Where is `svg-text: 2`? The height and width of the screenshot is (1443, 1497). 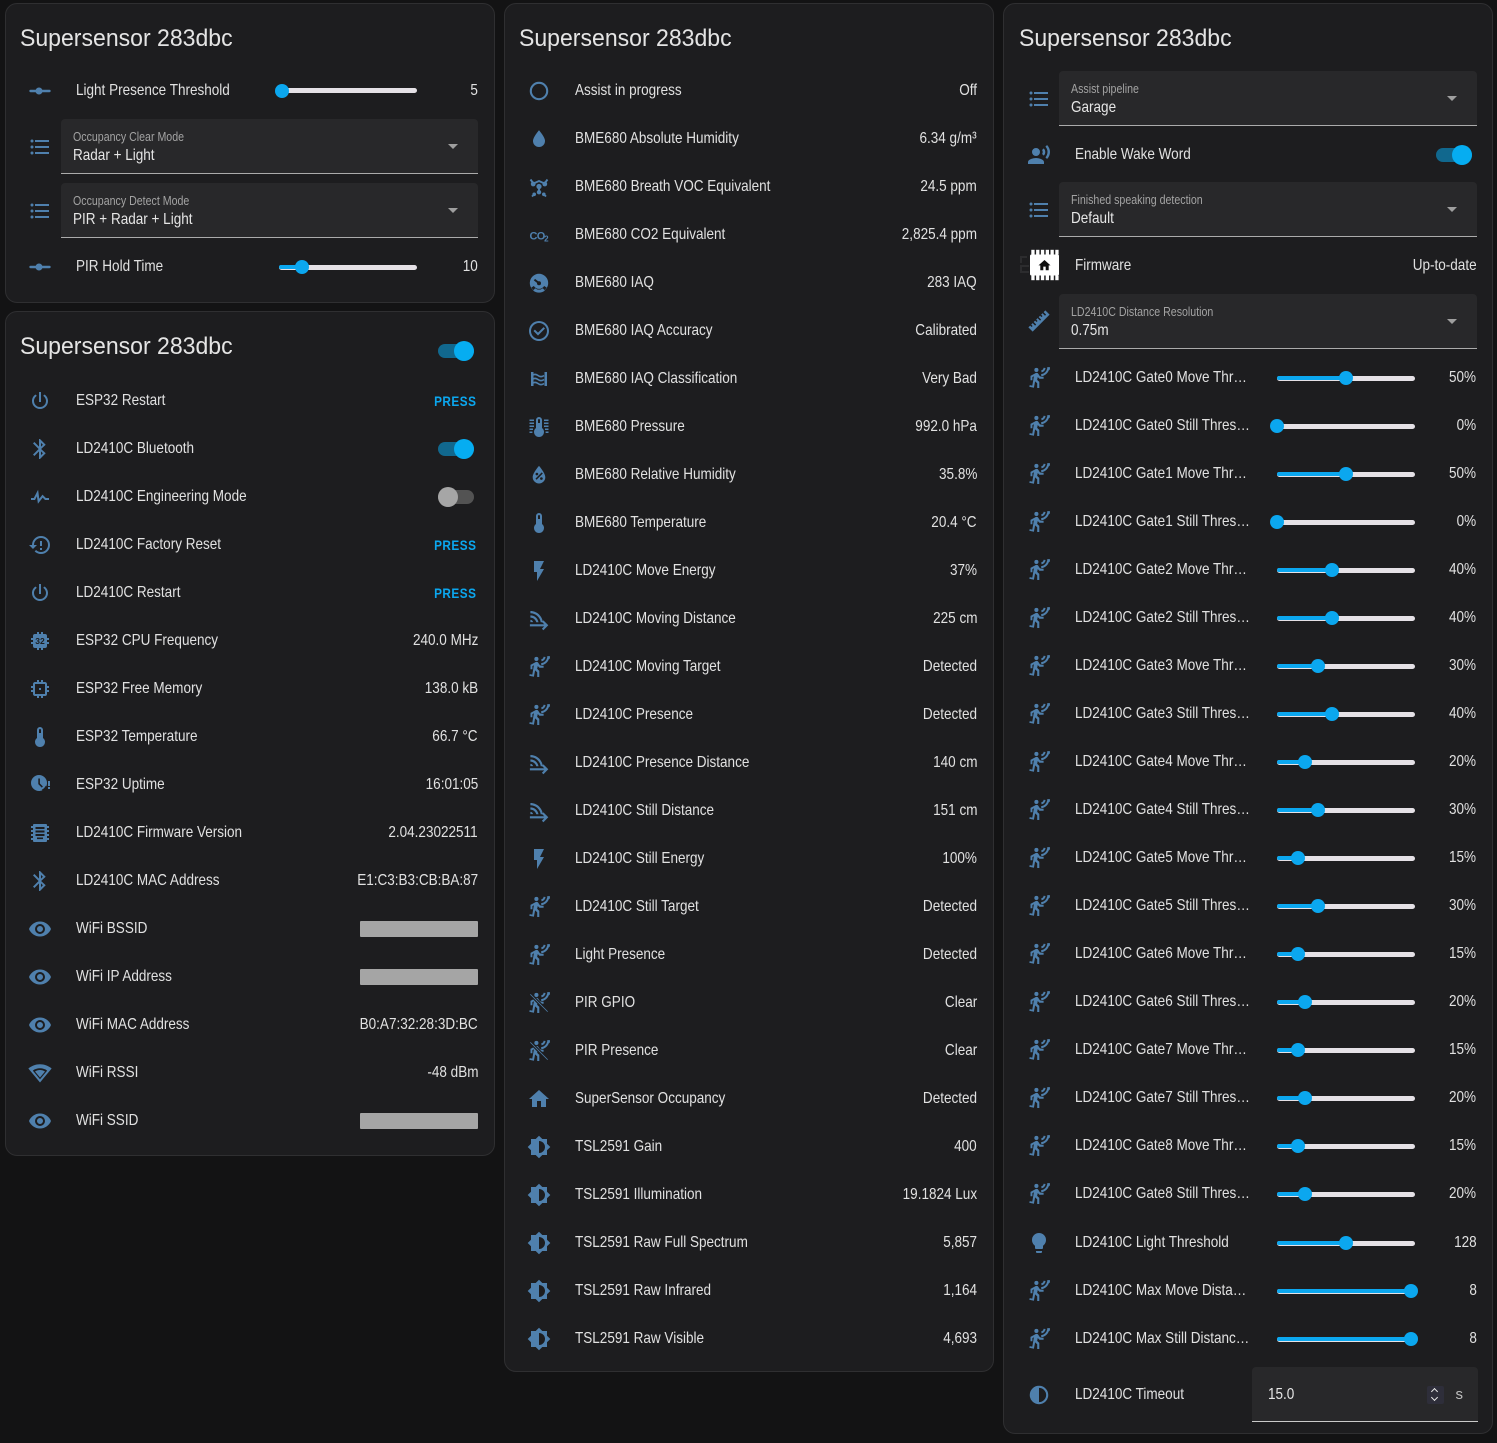 svg-text: 2 is located at coordinates (546, 238).